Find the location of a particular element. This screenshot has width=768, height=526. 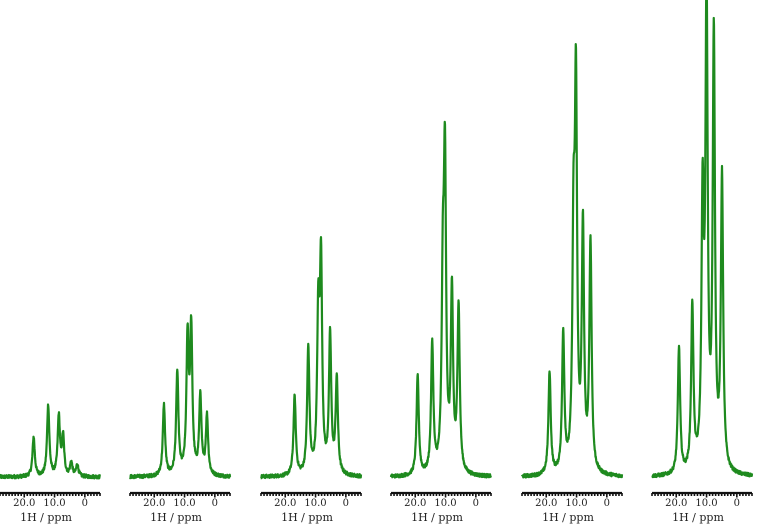

spectrum-panel-3: 20.0 10.0 0 1H / ppm is located at coordinates (311, 380).